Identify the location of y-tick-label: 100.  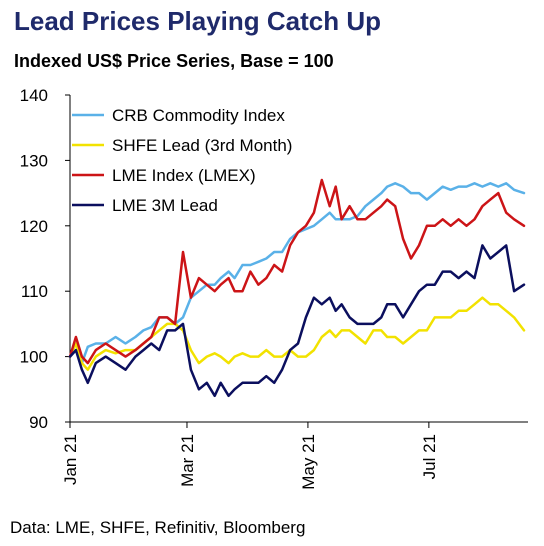
(34, 357).